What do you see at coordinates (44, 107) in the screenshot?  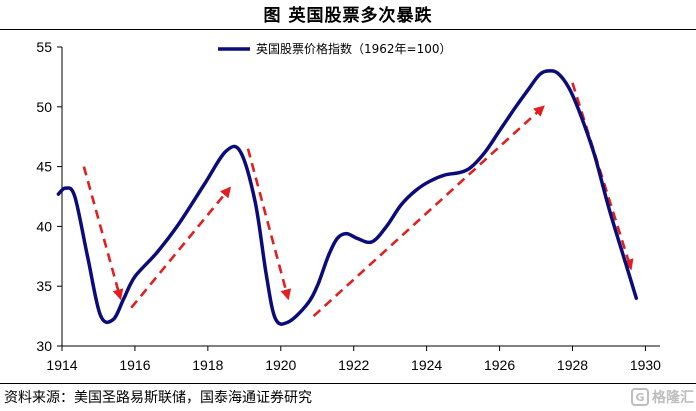 I see `y-tick-label: 50` at bounding box center [44, 107].